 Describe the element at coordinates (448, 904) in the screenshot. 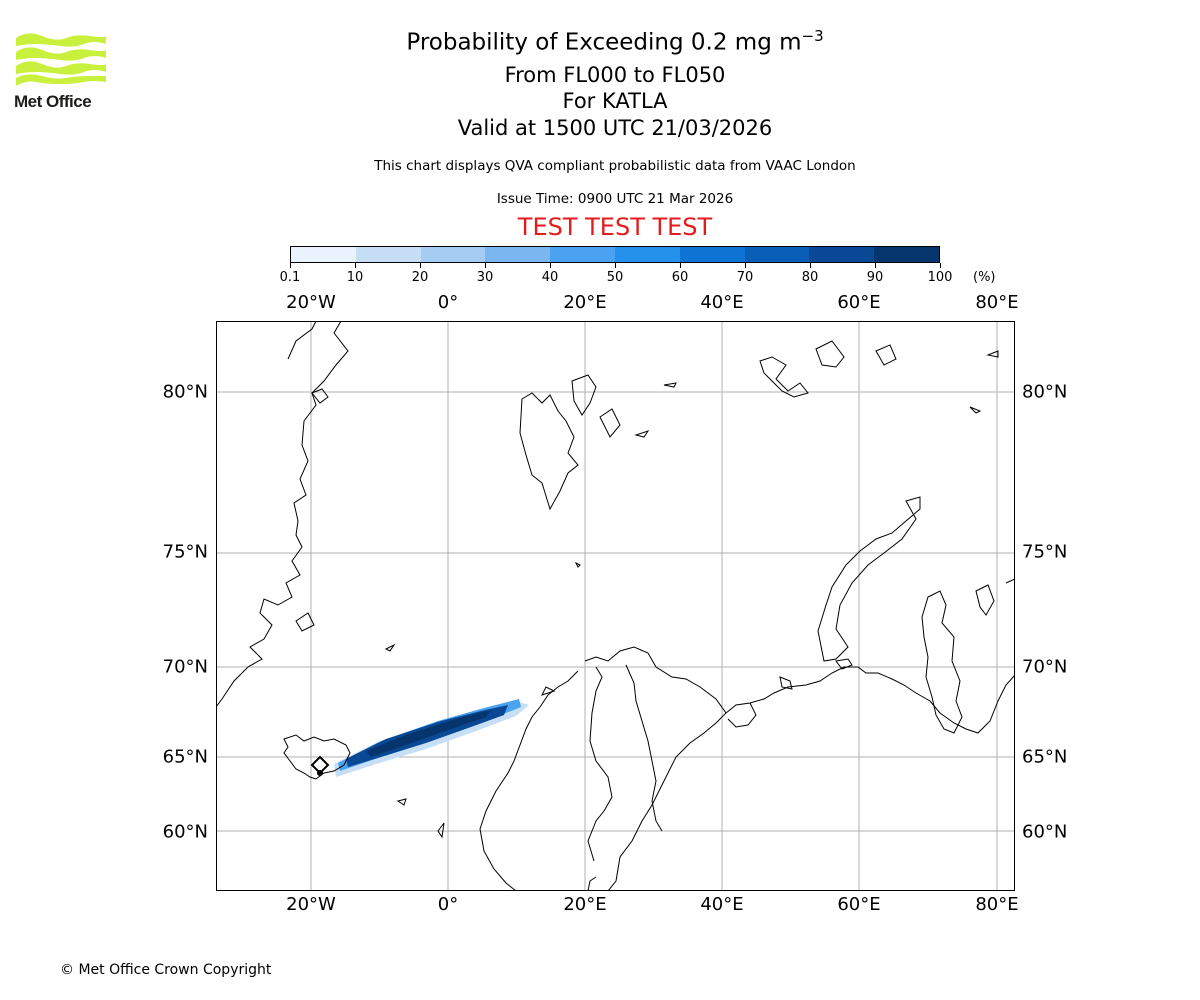

I see `lon-label-bottom-0: 0°` at that location.